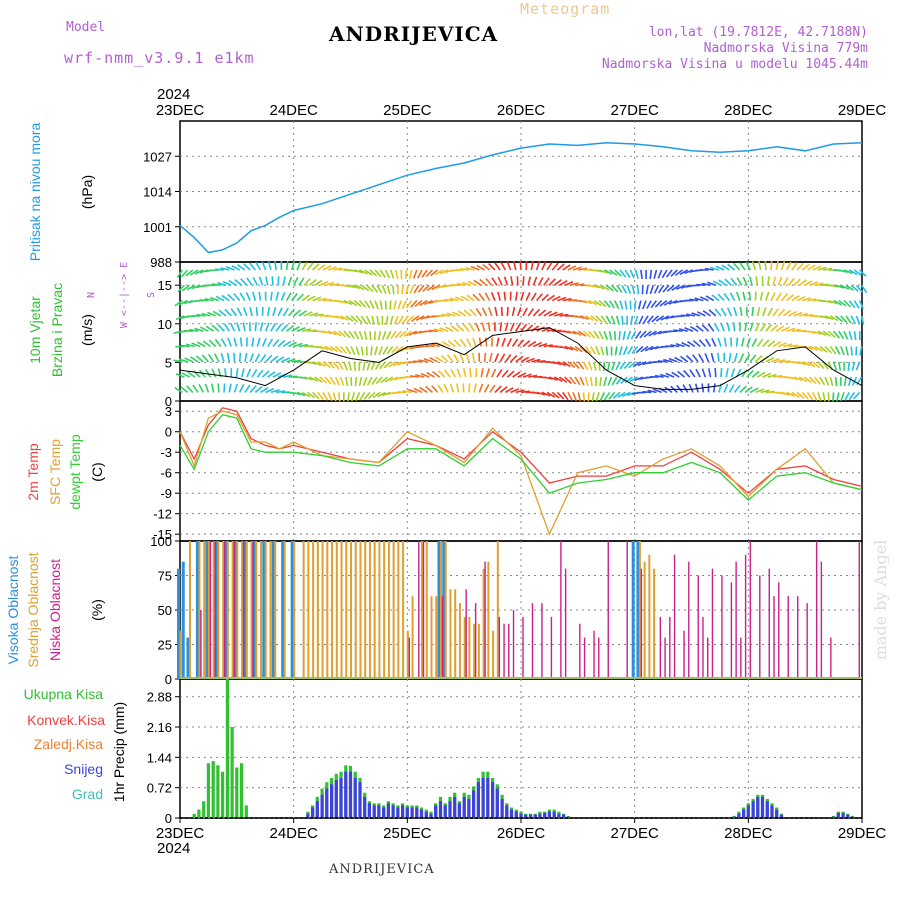 The height and width of the screenshot is (900, 900). Describe the element at coordinates (168, 401) in the screenshot. I see `y-tick-label: 0` at that location.